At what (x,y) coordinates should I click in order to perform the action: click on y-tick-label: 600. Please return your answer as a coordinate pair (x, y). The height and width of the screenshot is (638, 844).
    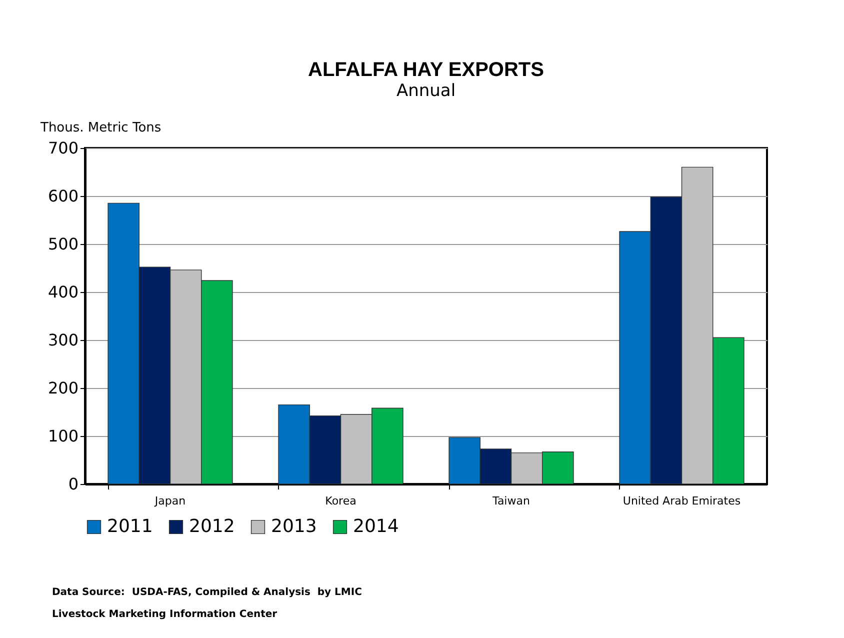
    Looking at the image, I should click on (63, 196).